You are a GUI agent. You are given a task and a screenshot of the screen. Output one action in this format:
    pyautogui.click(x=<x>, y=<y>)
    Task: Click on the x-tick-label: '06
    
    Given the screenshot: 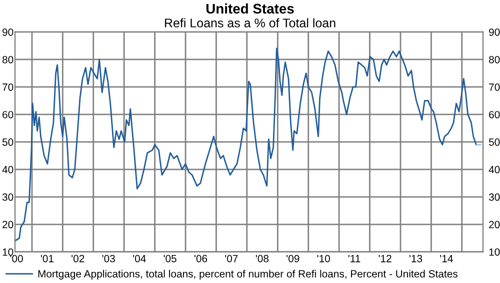 What is the action you would take?
    pyautogui.click(x=201, y=258)
    